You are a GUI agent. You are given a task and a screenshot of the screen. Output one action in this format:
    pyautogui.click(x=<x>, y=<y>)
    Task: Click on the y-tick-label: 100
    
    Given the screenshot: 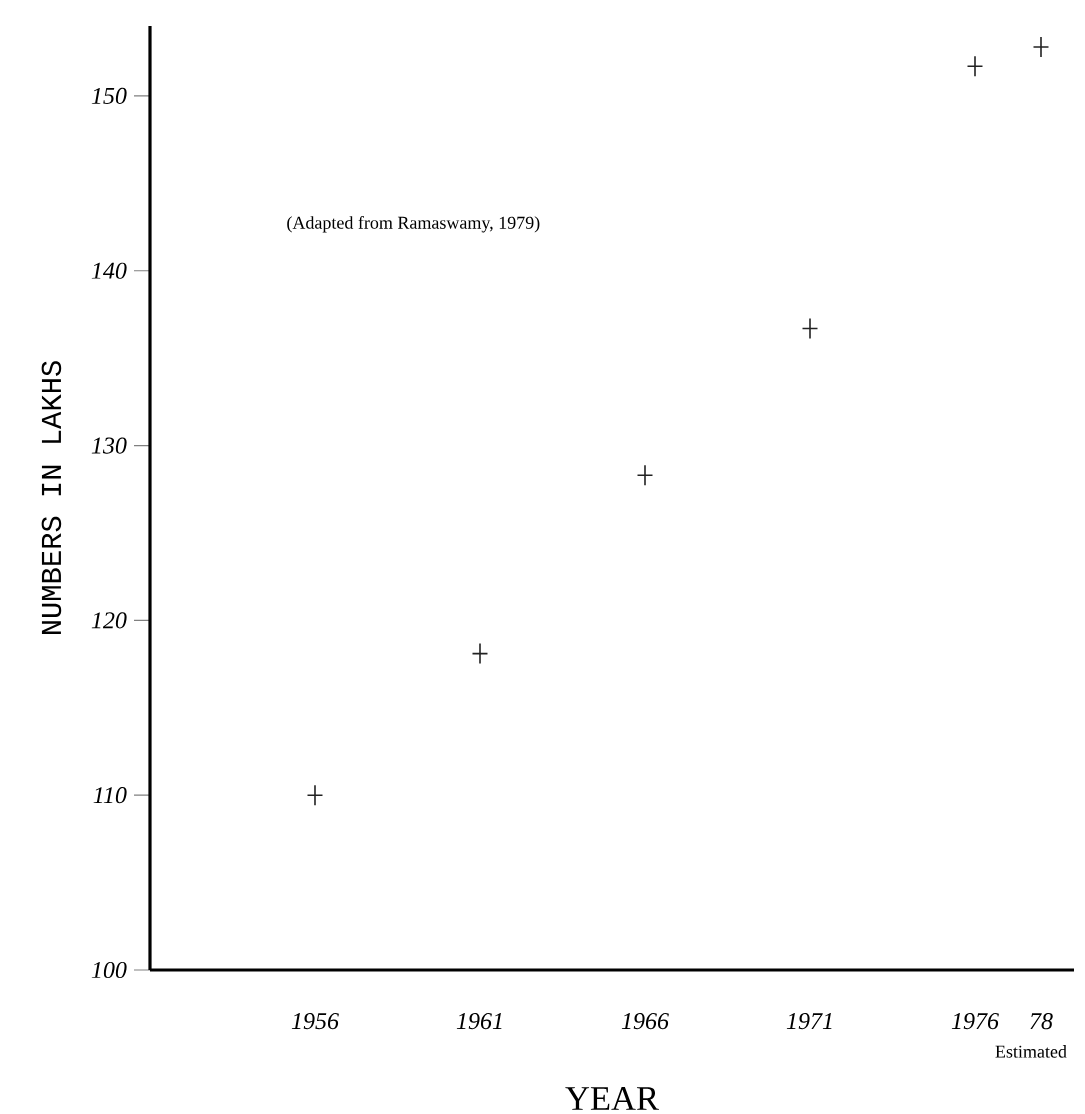 What is the action you would take?
    pyautogui.click(x=109, y=970)
    